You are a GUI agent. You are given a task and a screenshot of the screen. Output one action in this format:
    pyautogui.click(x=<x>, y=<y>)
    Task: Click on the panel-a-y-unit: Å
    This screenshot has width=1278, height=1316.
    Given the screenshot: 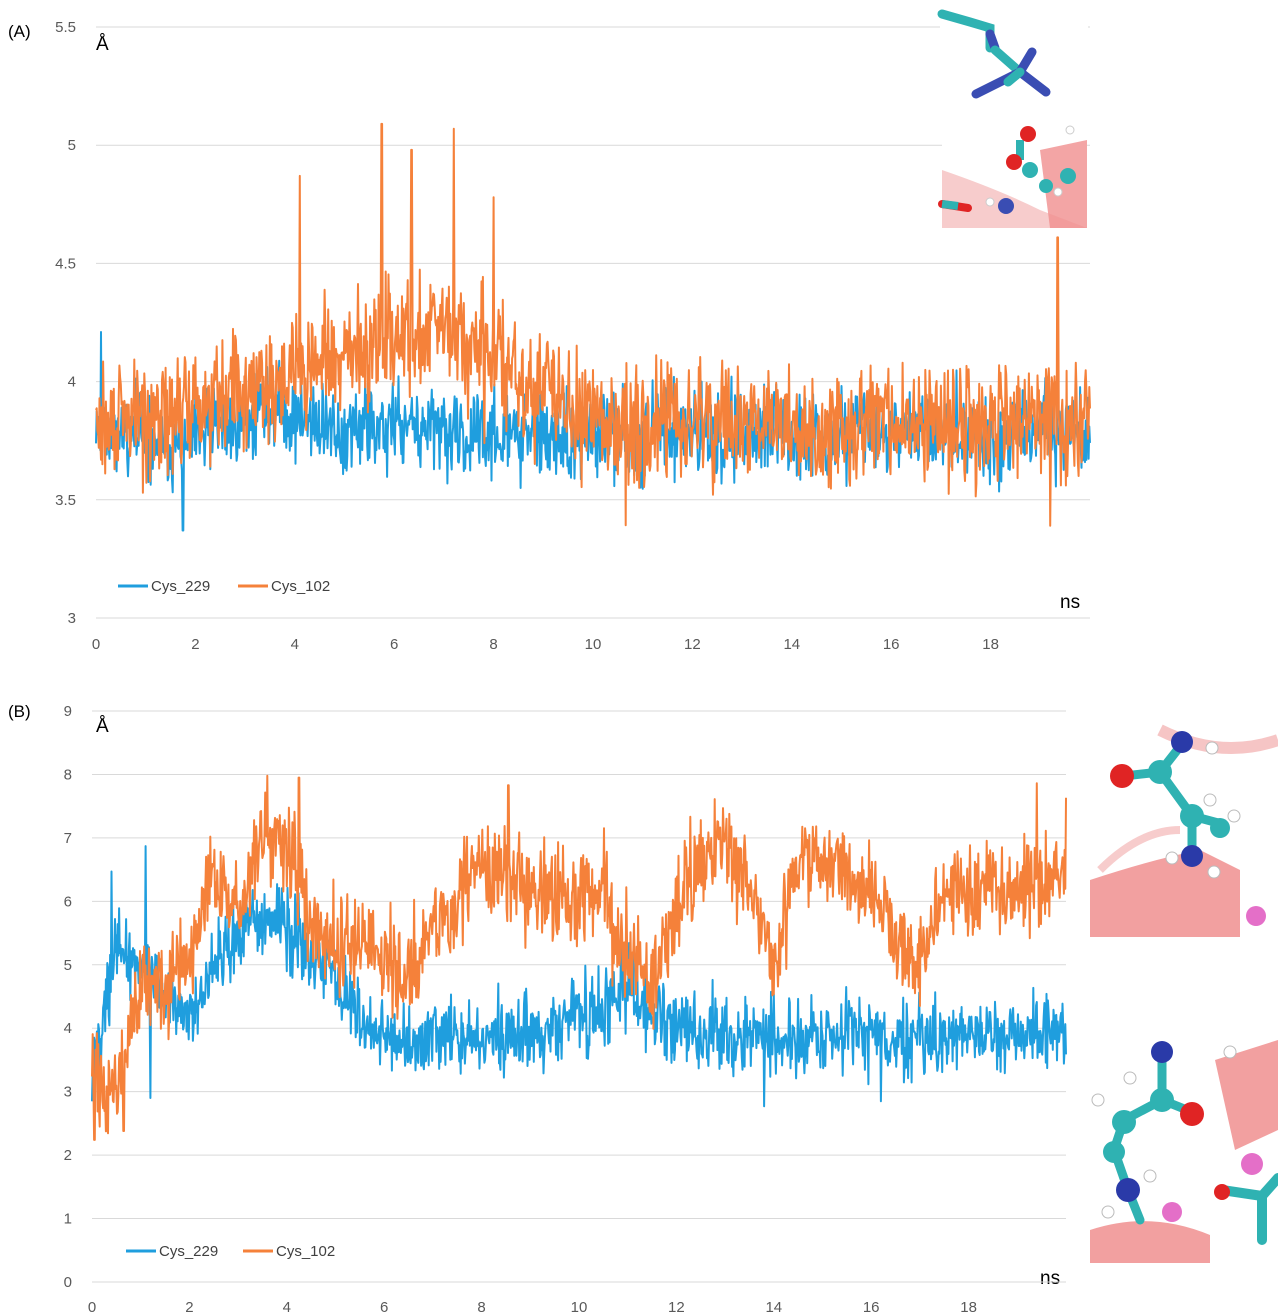 What is the action you would take?
    pyautogui.click(x=102, y=44)
    